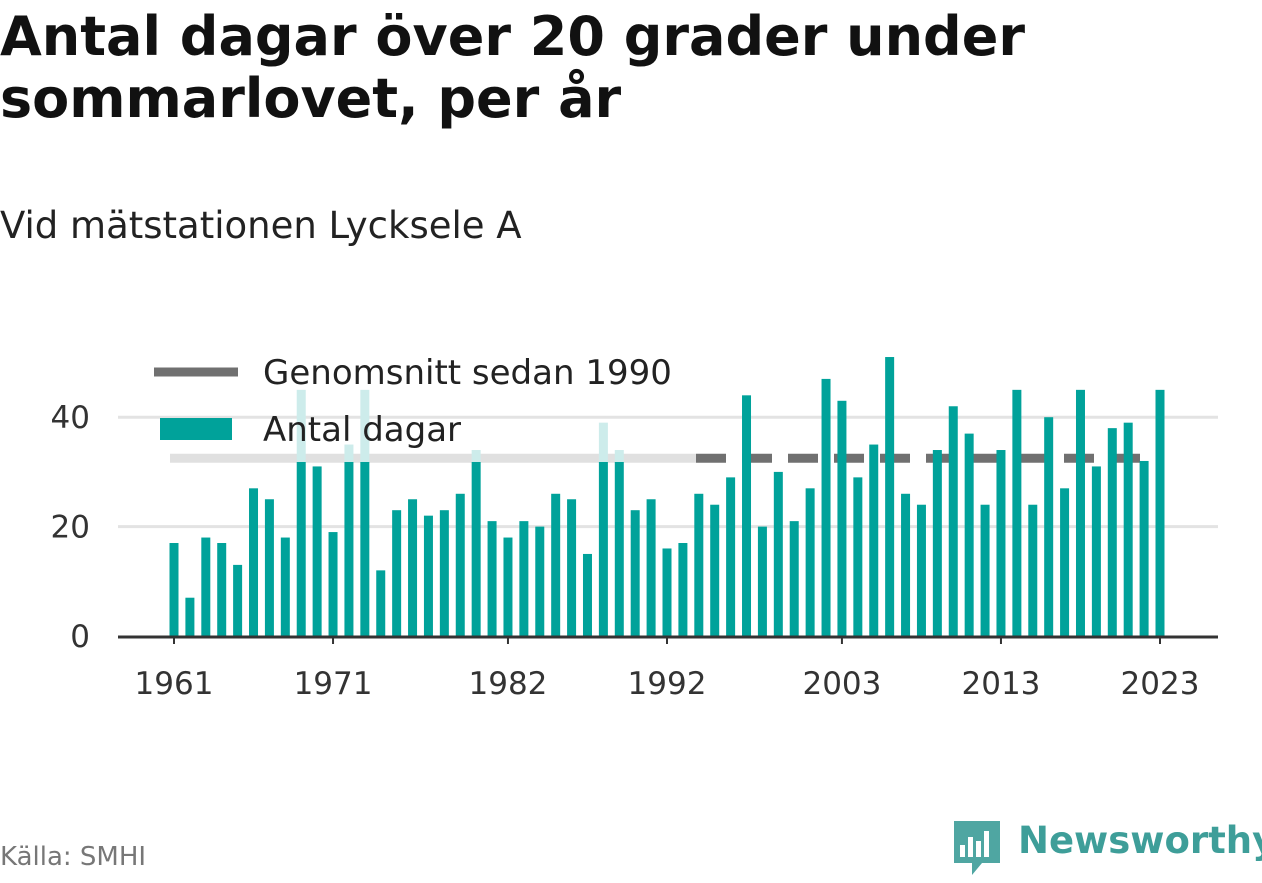 The width and height of the screenshot is (1262, 883). What do you see at coordinates (810, 562) in the screenshot?
I see `bar-2001` at bounding box center [810, 562].